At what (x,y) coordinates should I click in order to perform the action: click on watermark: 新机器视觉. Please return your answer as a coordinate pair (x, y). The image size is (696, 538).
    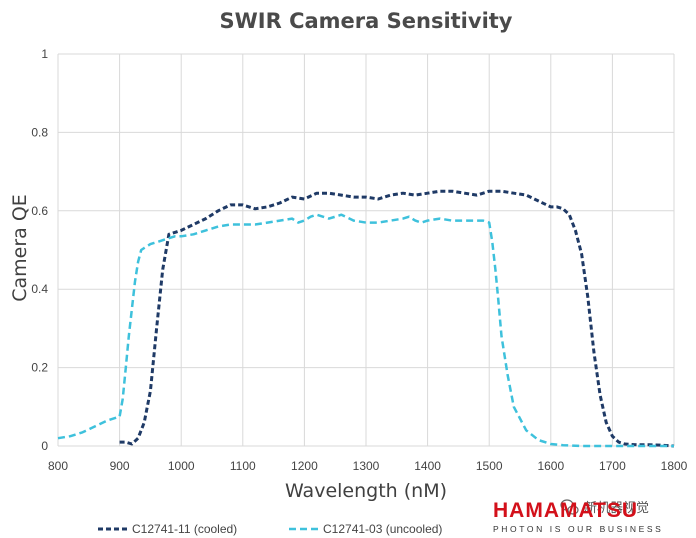
    Looking at the image, I should click on (604, 507).